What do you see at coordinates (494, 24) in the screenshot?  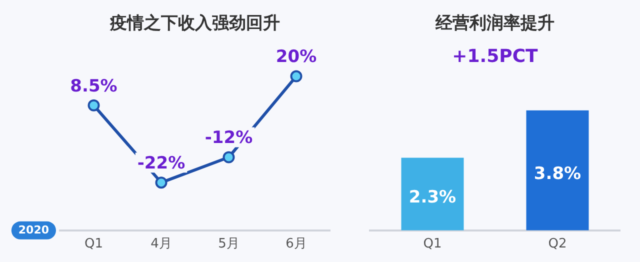 I see `chart-title: 经营利润率提升` at bounding box center [494, 24].